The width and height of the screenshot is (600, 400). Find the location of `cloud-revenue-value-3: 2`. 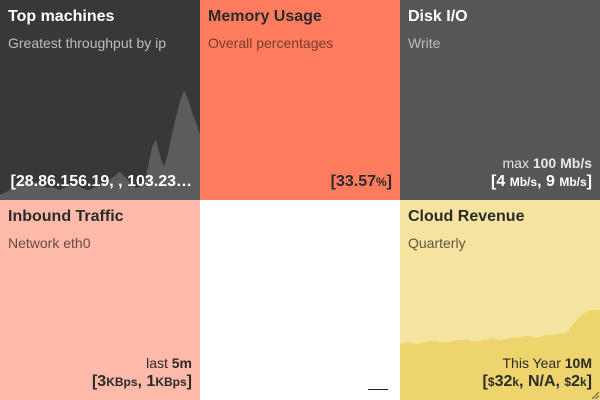

cloud-revenue-value-3: 2 is located at coordinates (575, 381).